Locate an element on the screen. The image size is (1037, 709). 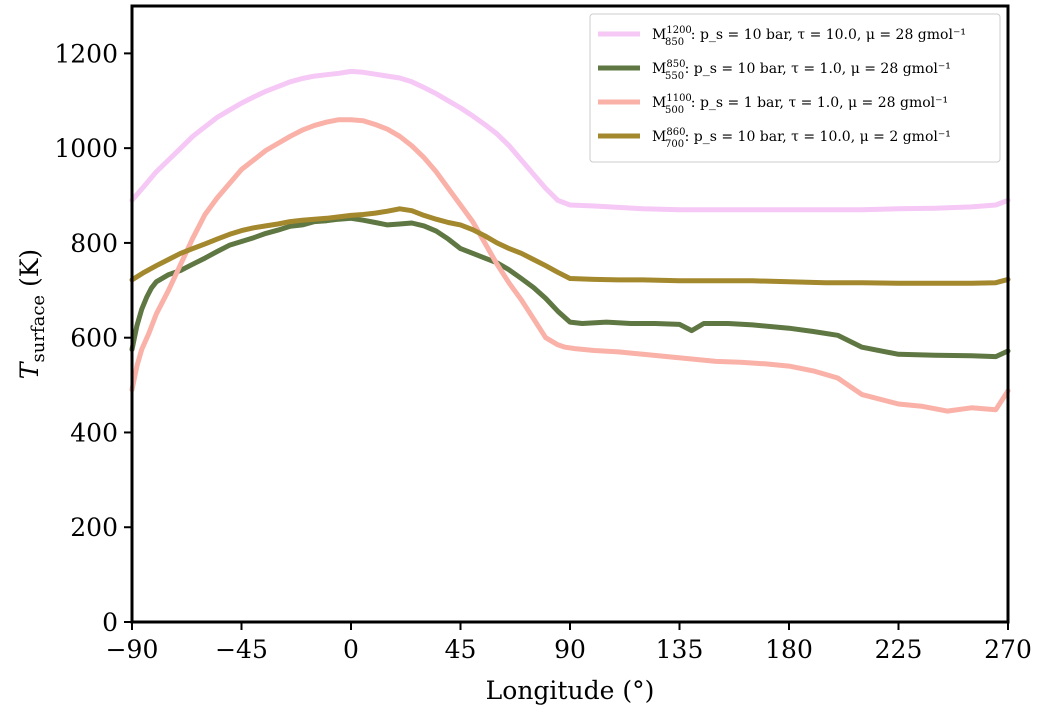
x-ticks: −90 −45 0 45 90 135 180 225 270 is located at coordinates (569, 643).